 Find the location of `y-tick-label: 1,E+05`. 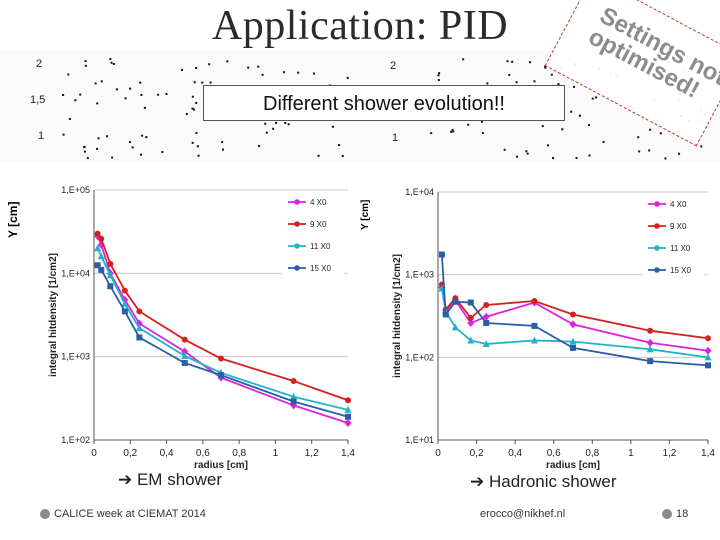

y-tick-label: 1,E+05 is located at coordinates (75, 190).